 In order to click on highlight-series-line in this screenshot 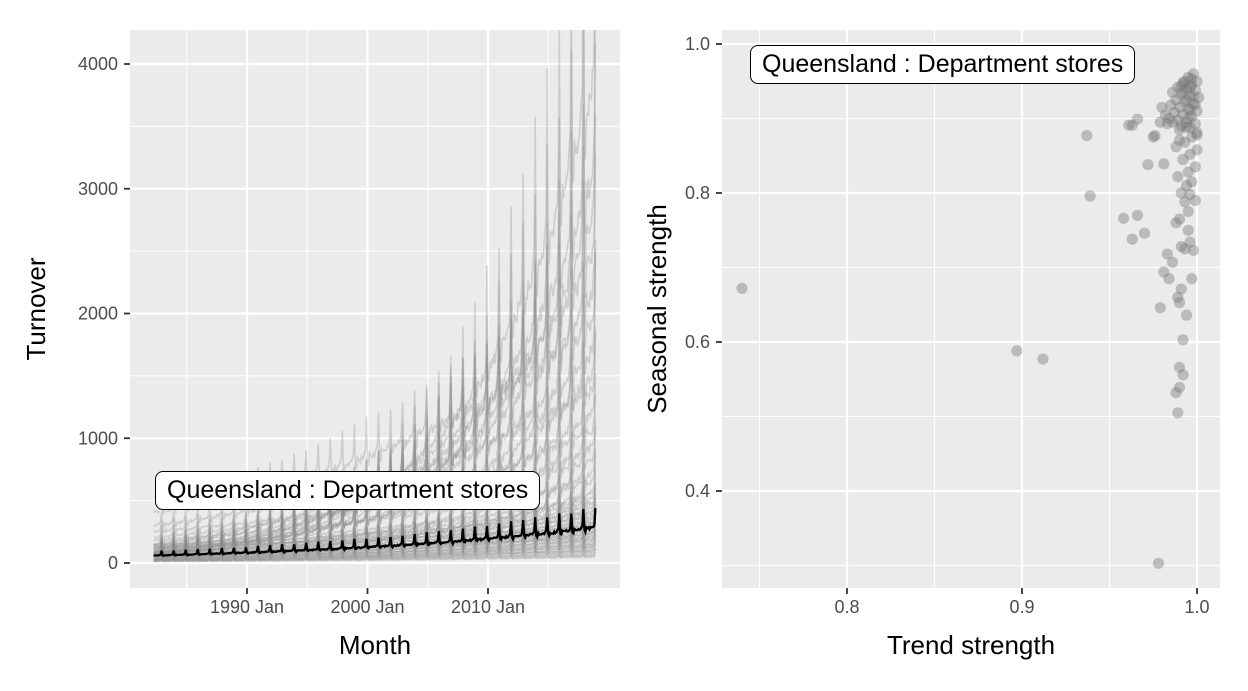, I will do `click(375, 533)`.